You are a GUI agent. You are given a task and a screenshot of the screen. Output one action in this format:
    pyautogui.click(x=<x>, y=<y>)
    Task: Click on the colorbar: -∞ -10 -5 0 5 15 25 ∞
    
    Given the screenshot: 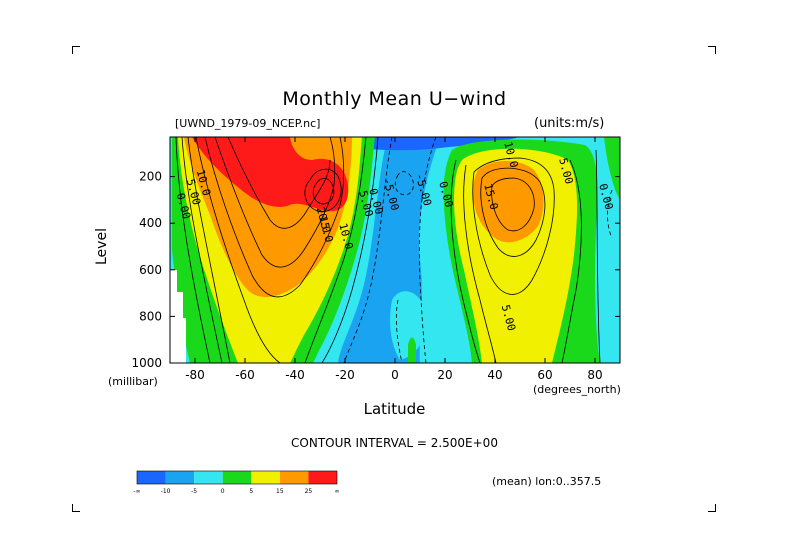 What is the action you would take?
    pyautogui.click(x=236, y=482)
    